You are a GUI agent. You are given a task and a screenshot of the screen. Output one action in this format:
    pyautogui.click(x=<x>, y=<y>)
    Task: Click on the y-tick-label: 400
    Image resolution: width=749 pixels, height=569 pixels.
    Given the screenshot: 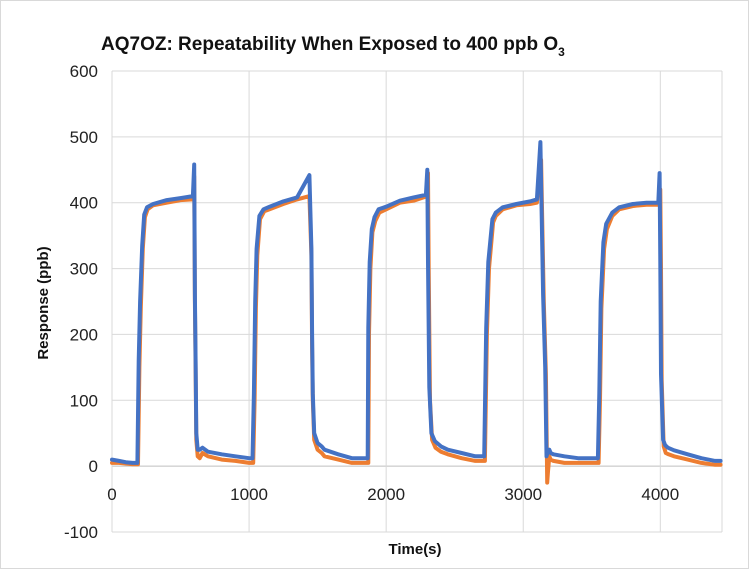 What is the action you would take?
    pyautogui.click(x=84, y=203)
    